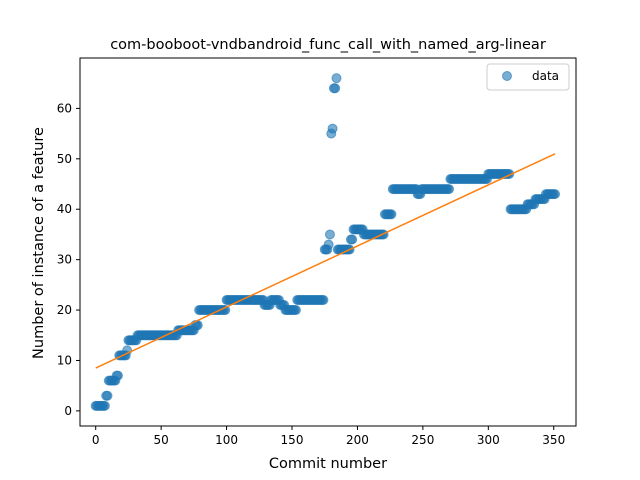 The height and width of the screenshot is (480, 640). What do you see at coordinates (39, 243) in the screenshot?
I see `y-axis-label: Number of instance of a feature` at bounding box center [39, 243].